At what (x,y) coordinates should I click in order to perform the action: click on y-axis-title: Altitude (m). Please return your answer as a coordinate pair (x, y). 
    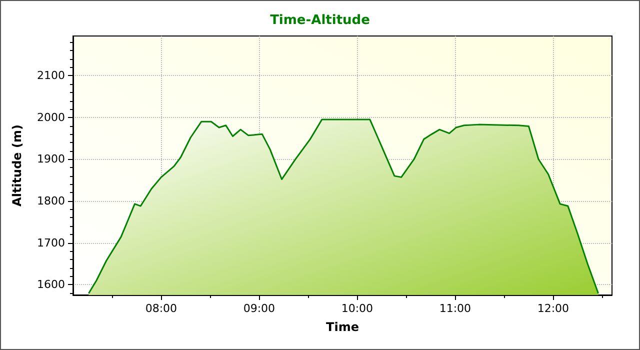
    Looking at the image, I should click on (17, 165).